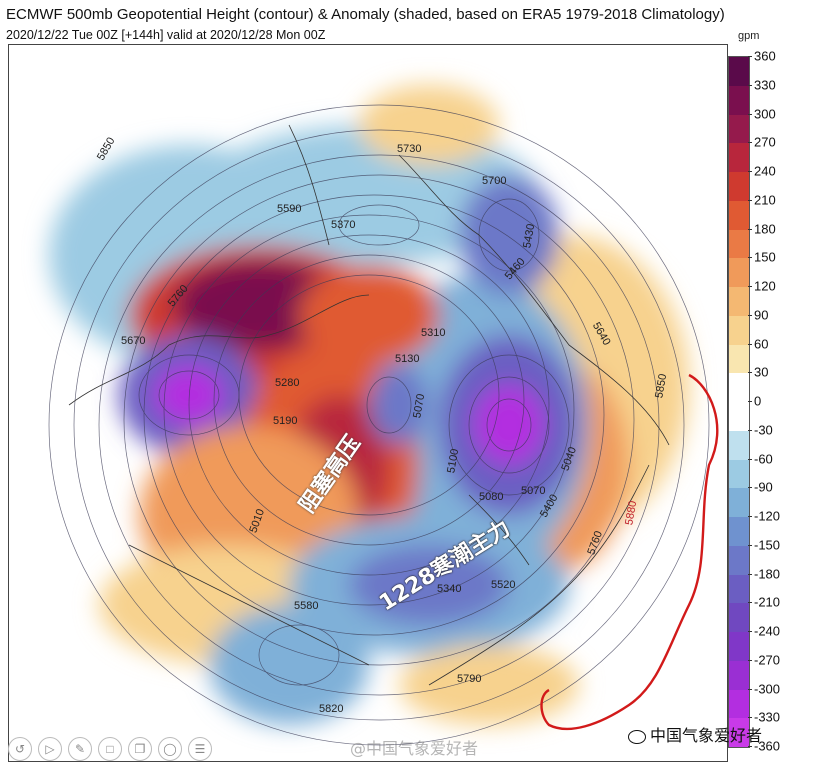 This screenshot has width=824, height=768. What do you see at coordinates (414, 748) in the screenshot?
I see `watermark-center: @中国气象爱好者` at bounding box center [414, 748].